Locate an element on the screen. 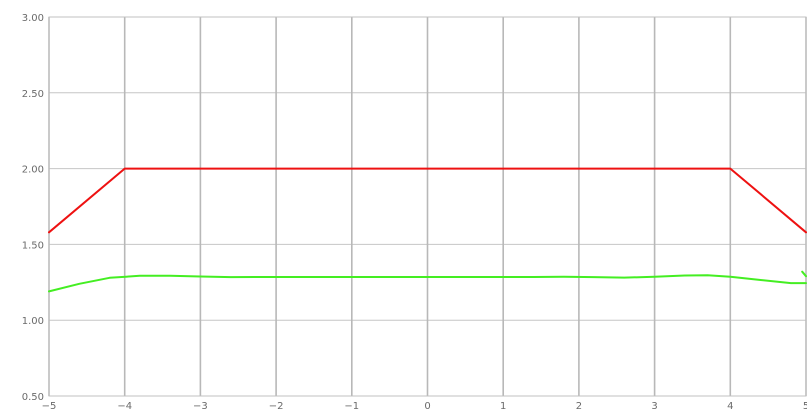 The image size is (807, 412). x-tick-label: 3 is located at coordinates (654, 406).